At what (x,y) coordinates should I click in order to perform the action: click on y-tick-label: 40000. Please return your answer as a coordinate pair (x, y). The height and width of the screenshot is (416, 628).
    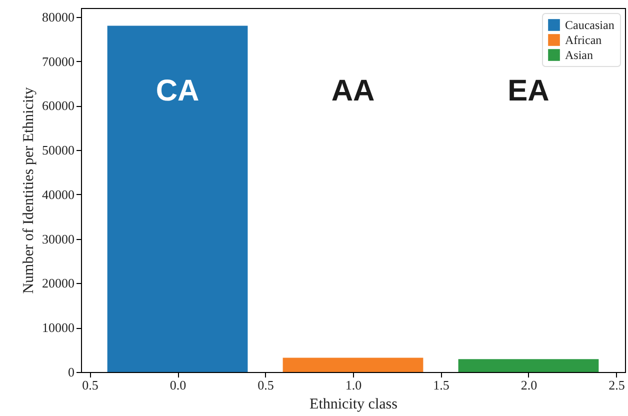
    Looking at the image, I should click on (58, 194).